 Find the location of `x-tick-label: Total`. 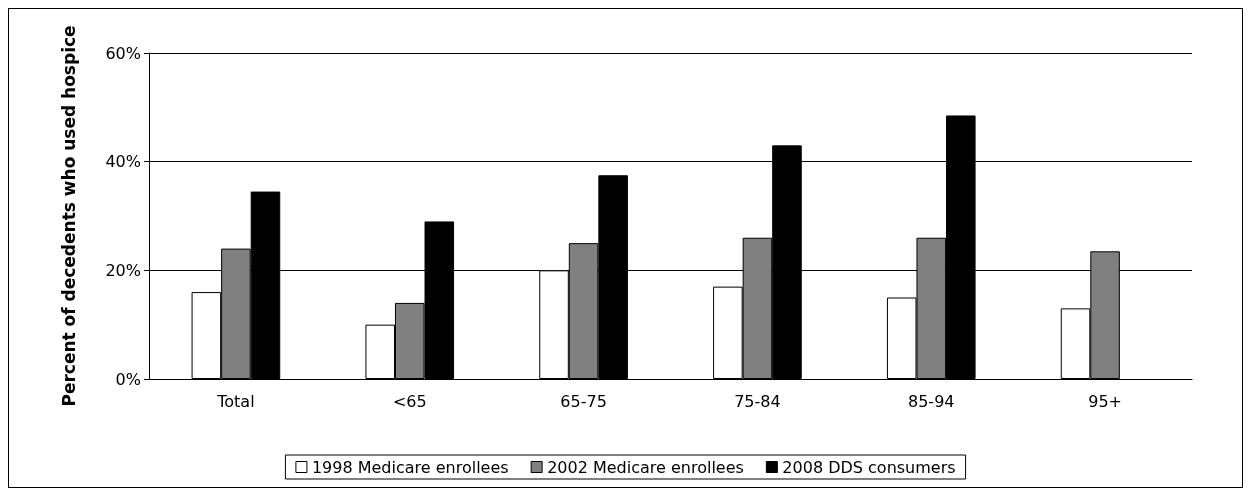

x-tick-label: Total is located at coordinates (235, 401).